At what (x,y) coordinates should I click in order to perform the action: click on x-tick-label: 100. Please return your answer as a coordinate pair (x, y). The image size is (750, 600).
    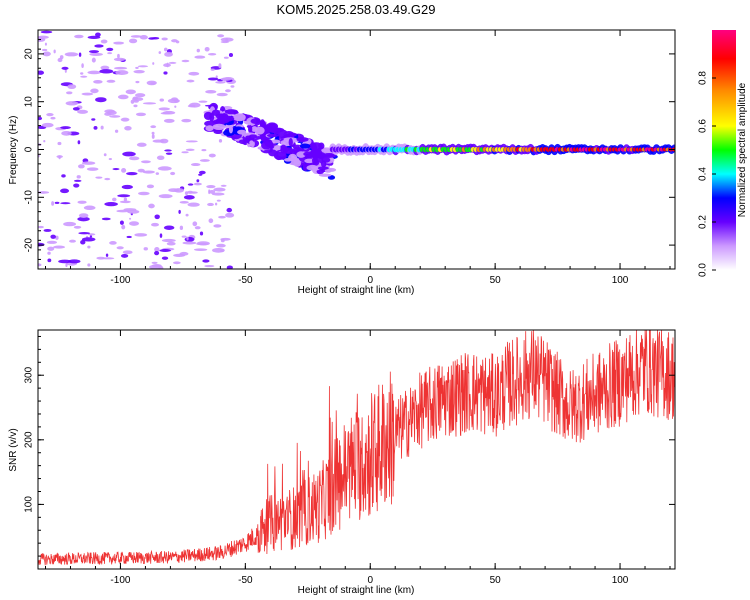
    Looking at the image, I should click on (620, 280).